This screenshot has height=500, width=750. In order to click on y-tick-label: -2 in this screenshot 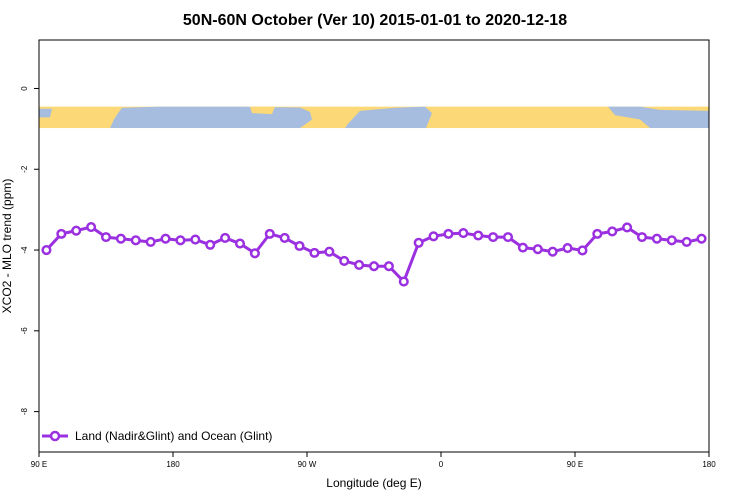, I will do `click(24, 169)`.